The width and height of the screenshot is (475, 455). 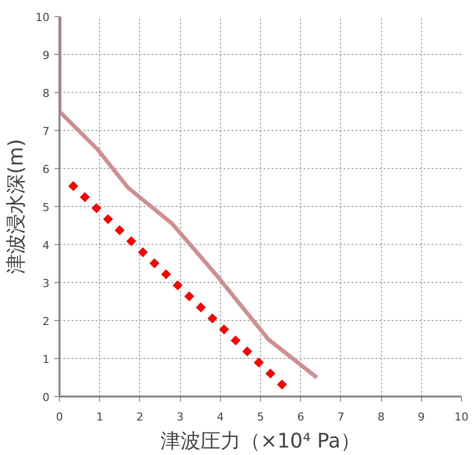 I want to click on y-tick-label: 6, so click(x=46, y=169).